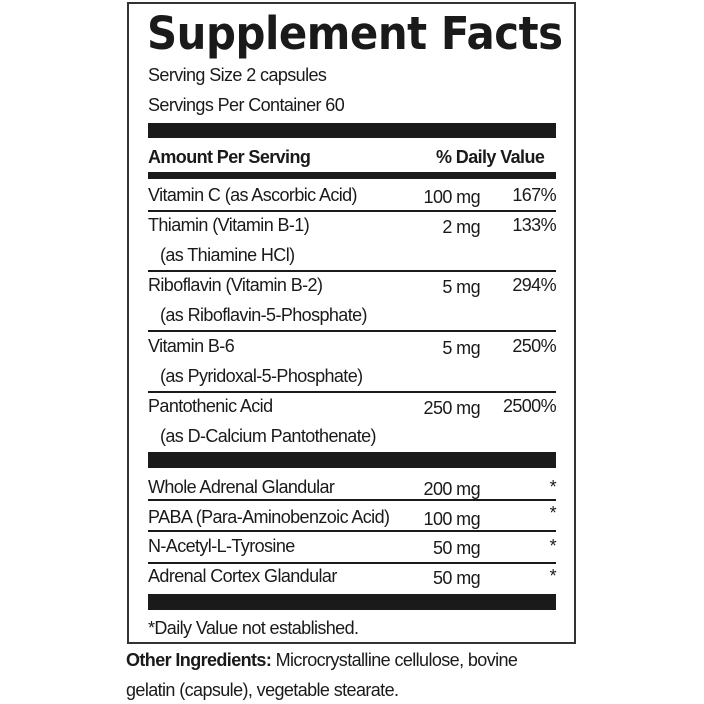 This screenshot has height=704, width=704. Describe the element at coordinates (235, 285) in the screenshot. I see `nutrient-name: Riboflavin (Vitamin B-2)` at that location.